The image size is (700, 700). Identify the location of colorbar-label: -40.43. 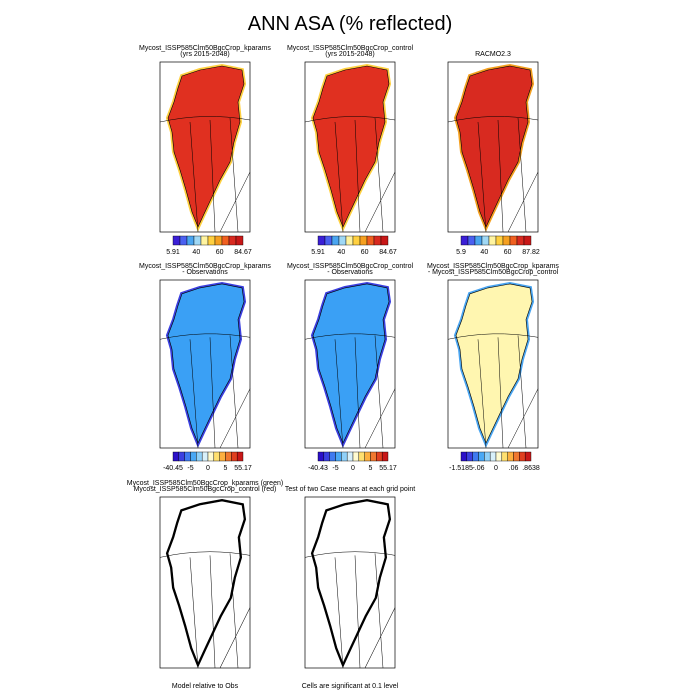
(318, 468).